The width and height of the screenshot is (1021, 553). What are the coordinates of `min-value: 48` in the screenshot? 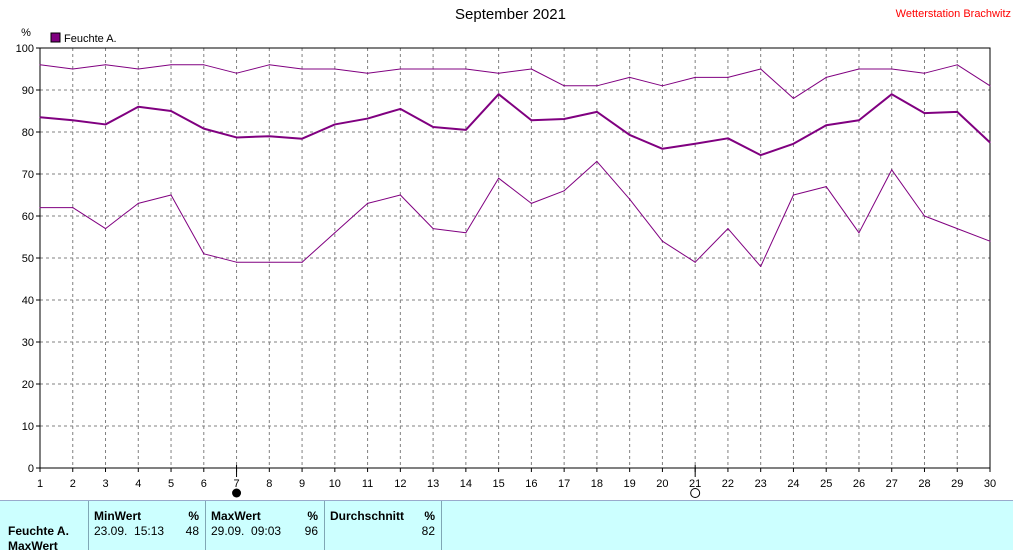 It's located at (192, 531).